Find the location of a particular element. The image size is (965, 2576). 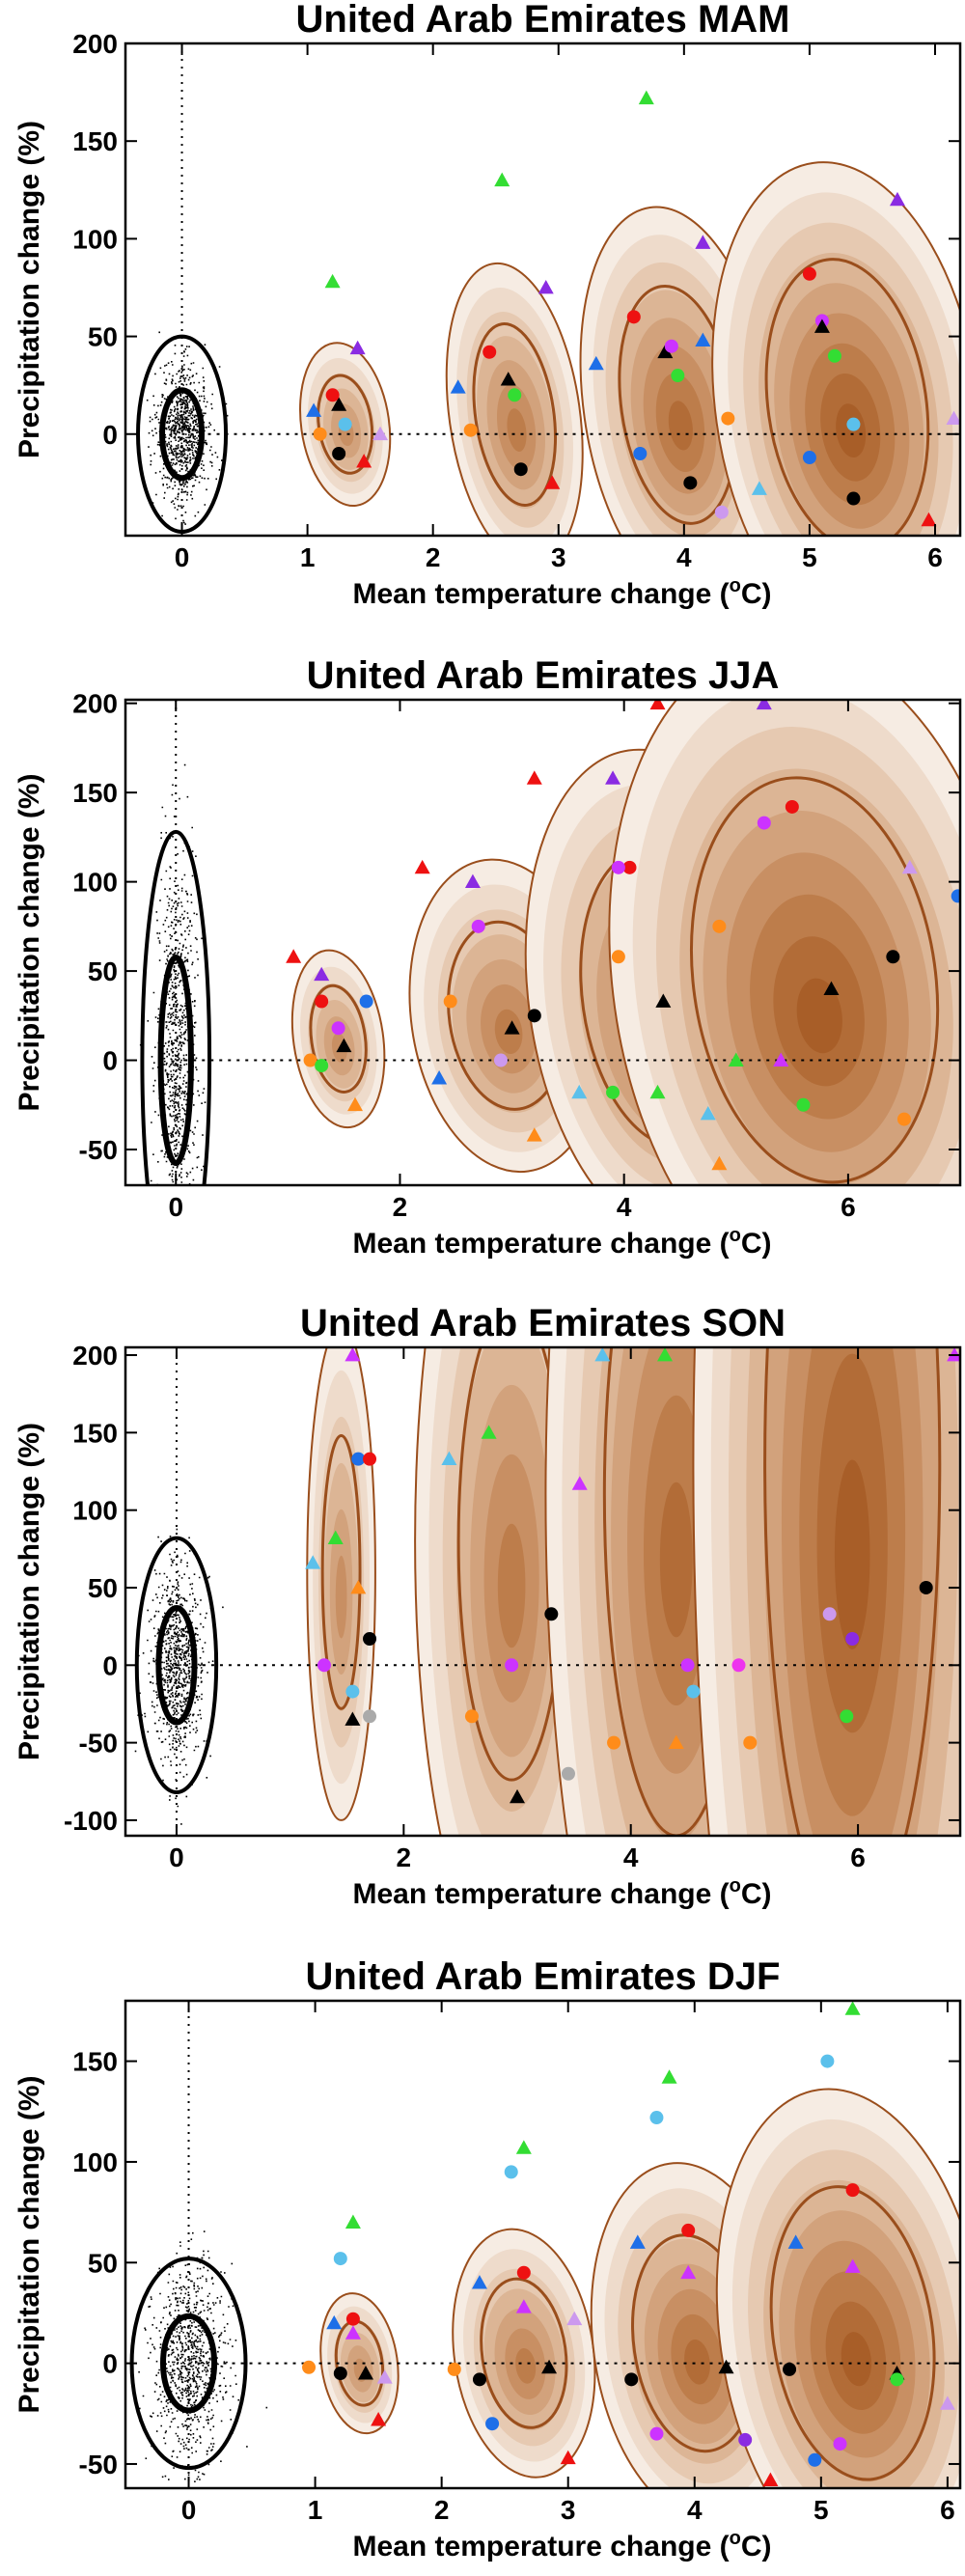

y-axis-label: Precipitation change (%) is located at coordinates (29, 289).